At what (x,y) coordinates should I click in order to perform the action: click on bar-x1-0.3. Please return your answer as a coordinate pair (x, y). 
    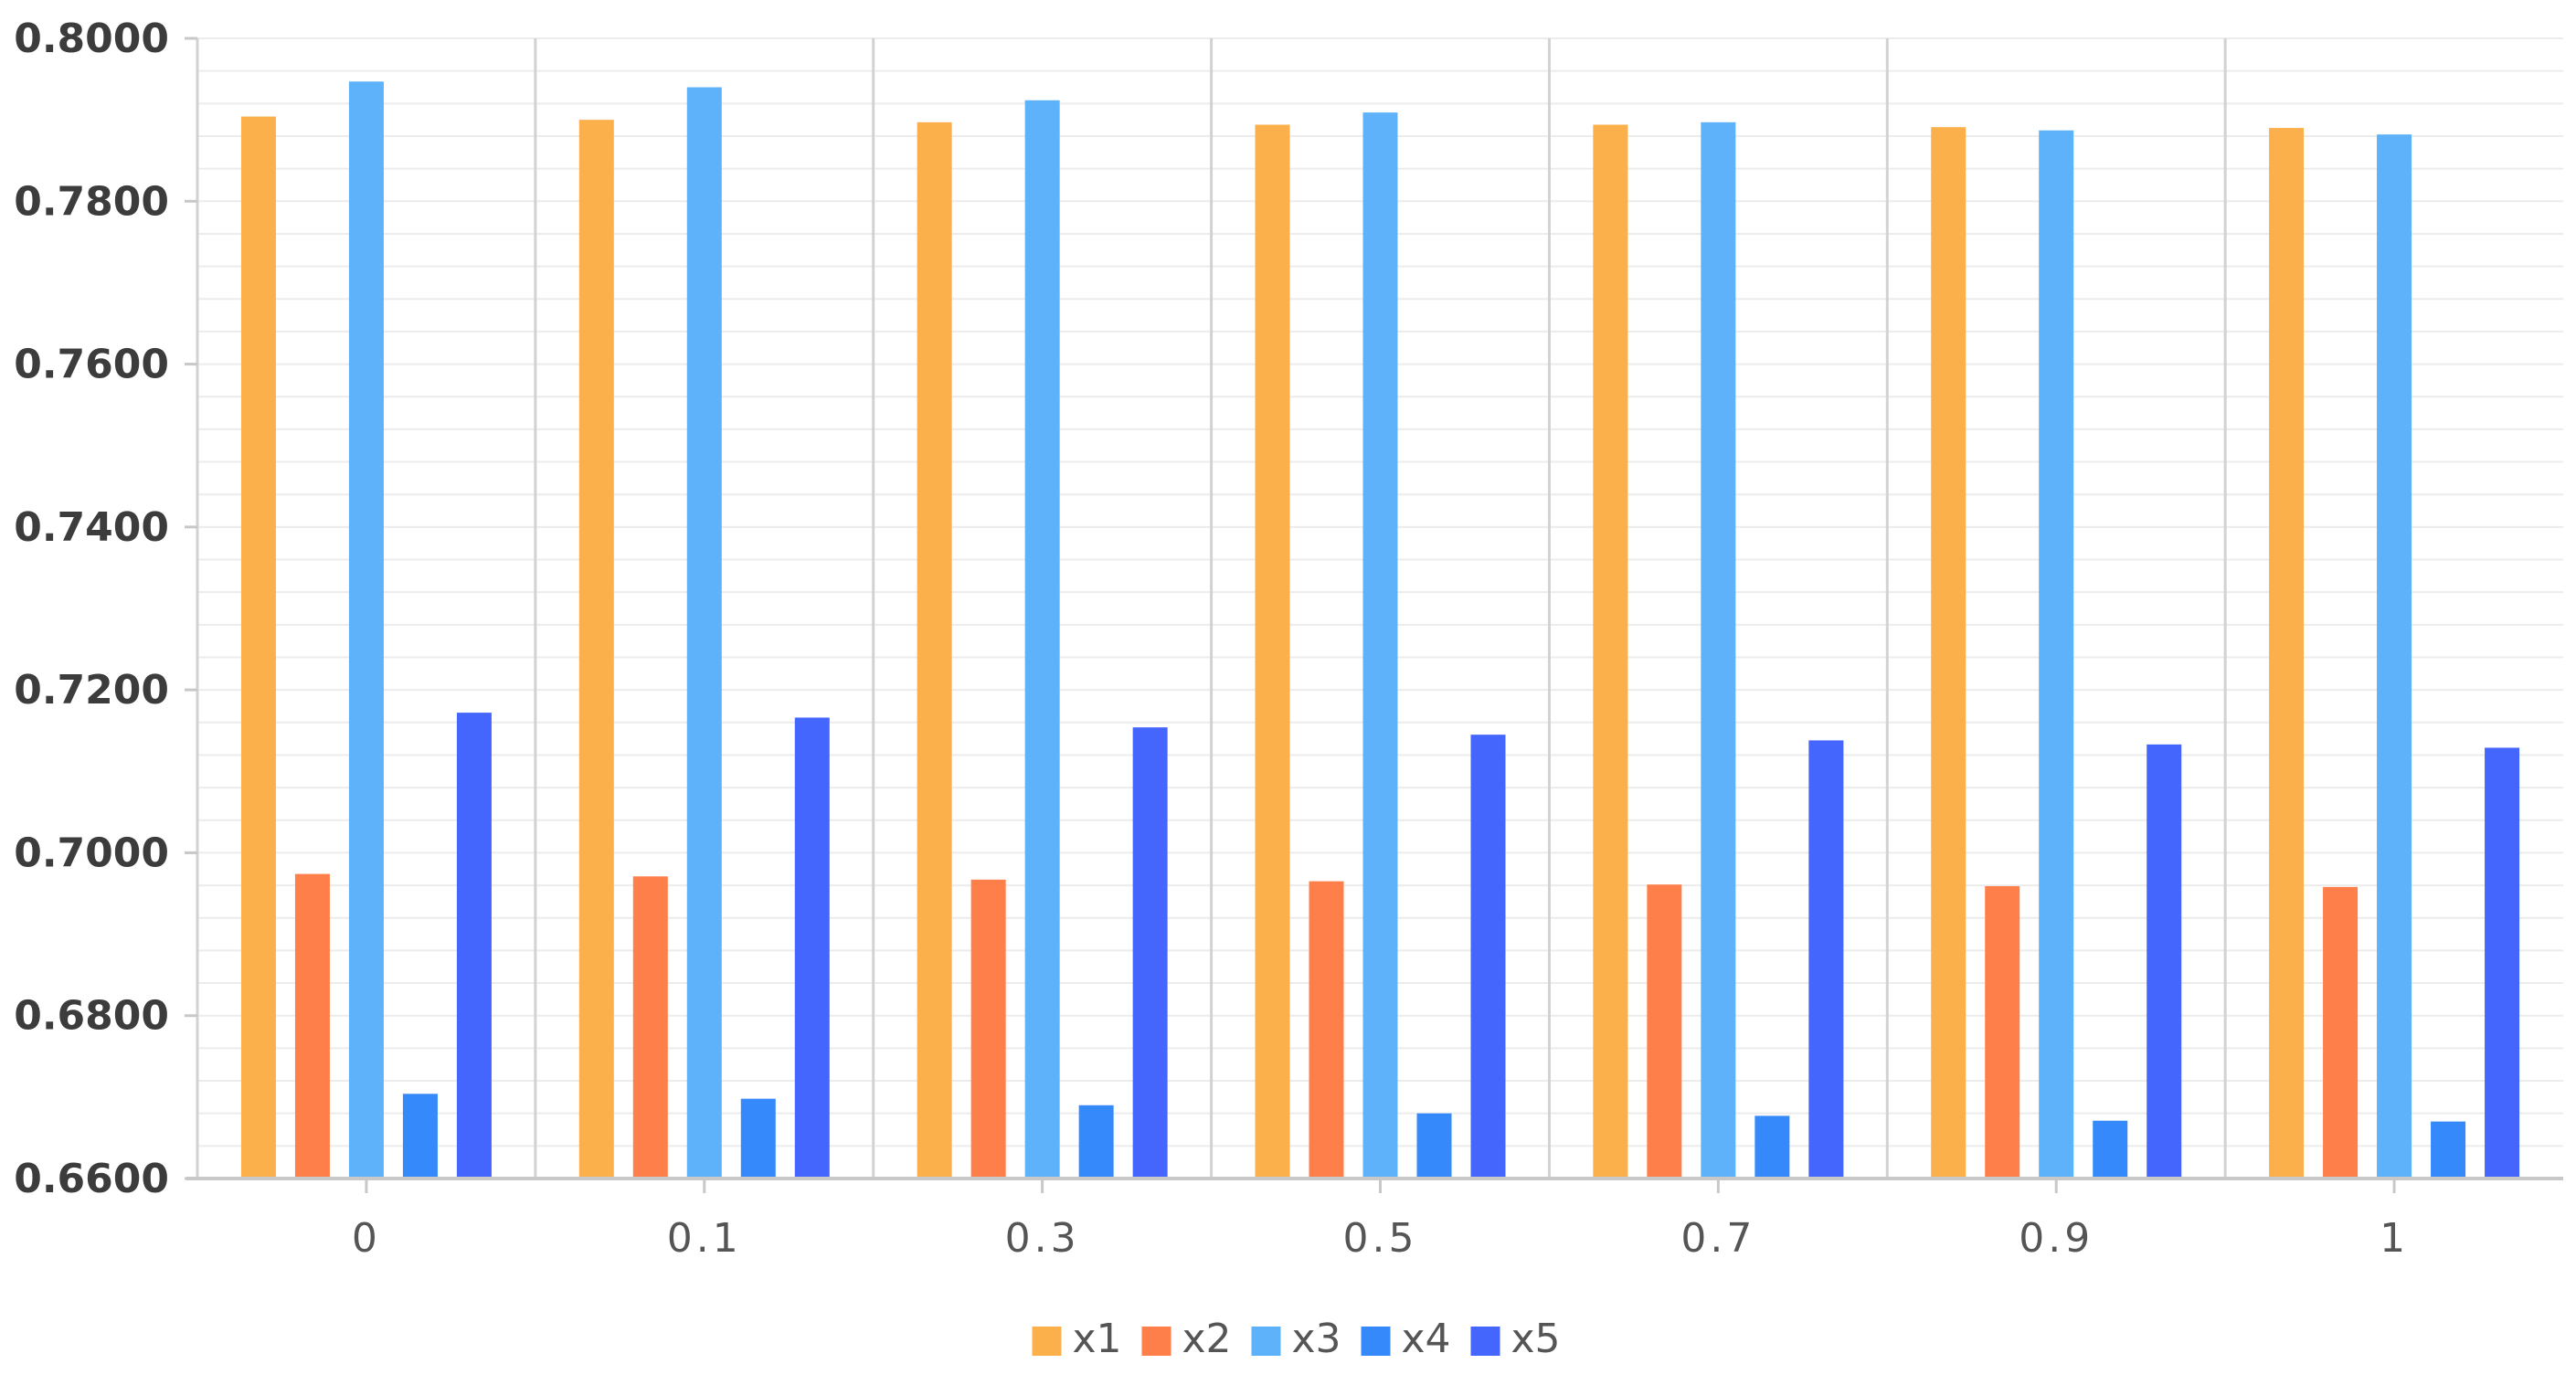
    Looking at the image, I should click on (934, 650).